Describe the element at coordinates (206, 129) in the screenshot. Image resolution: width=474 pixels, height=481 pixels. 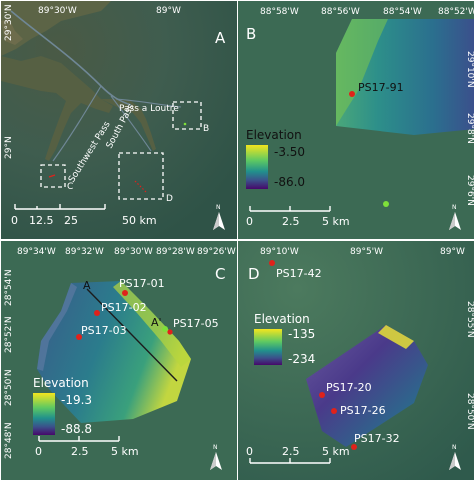
I see `inset-box-label: B` at that location.